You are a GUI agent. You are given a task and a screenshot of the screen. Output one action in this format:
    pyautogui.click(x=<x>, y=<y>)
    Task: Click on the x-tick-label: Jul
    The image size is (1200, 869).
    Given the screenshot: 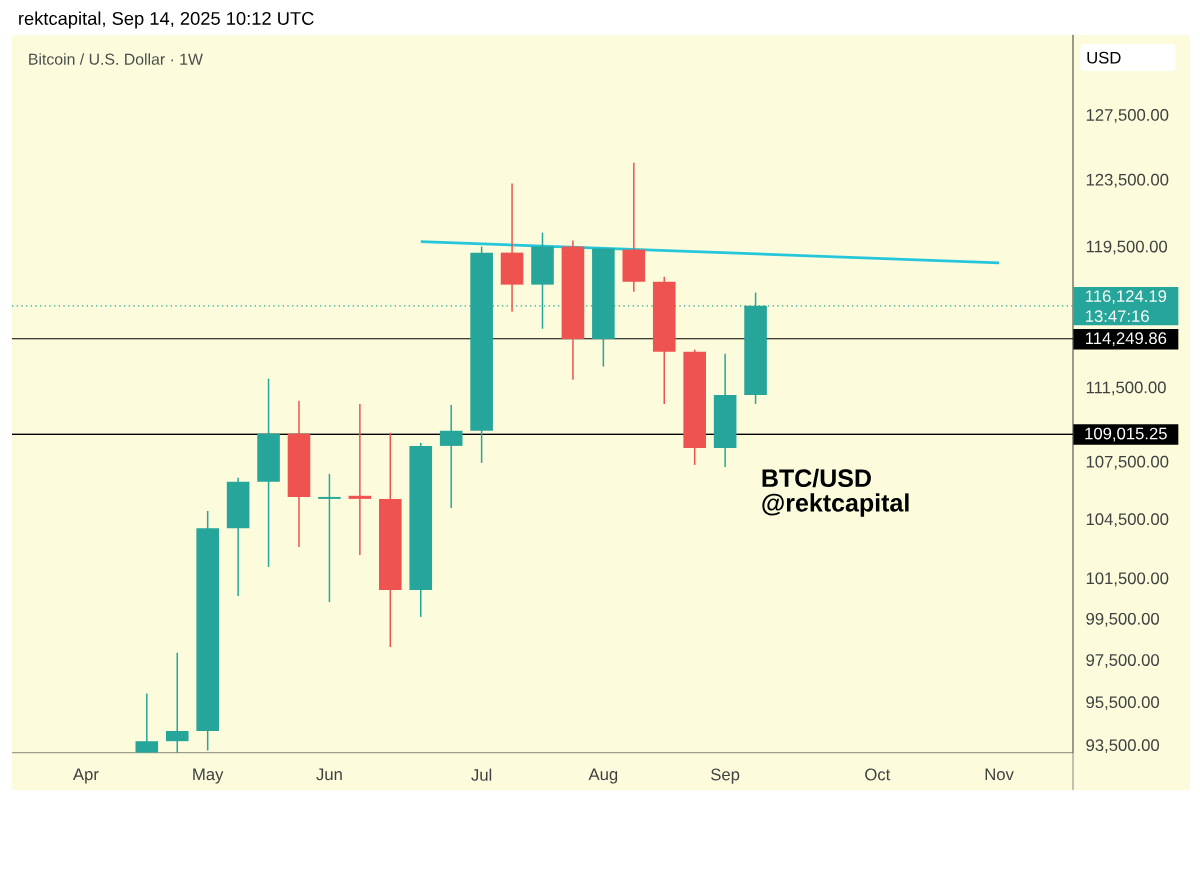 What is the action you would take?
    pyautogui.click(x=481, y=774)
    